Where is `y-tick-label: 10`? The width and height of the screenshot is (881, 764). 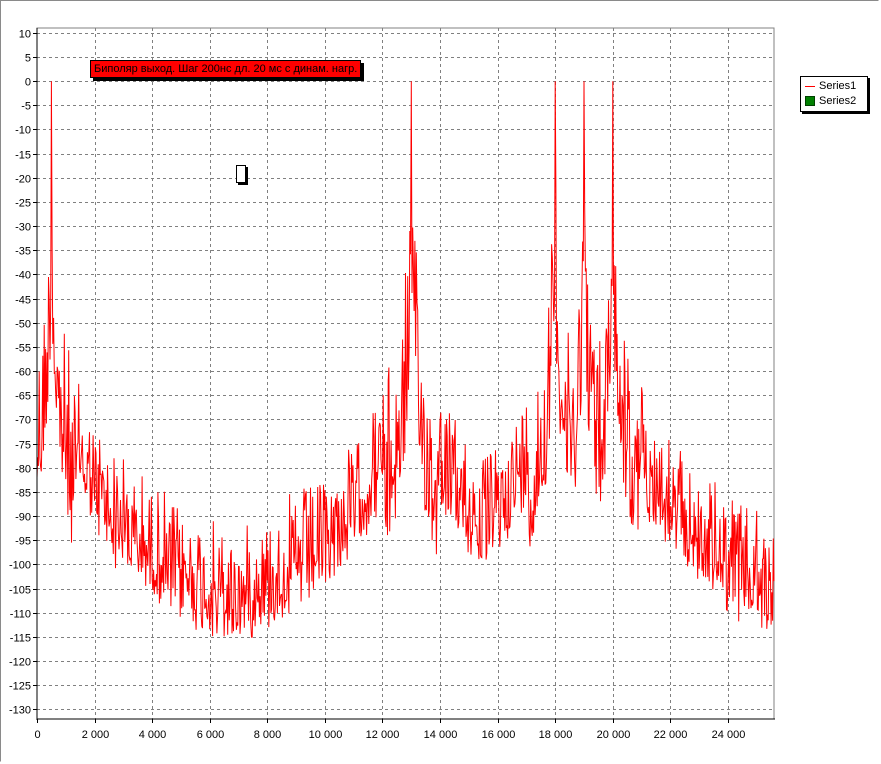 y-tick-label: 10 is located at coordinates (25, 35).